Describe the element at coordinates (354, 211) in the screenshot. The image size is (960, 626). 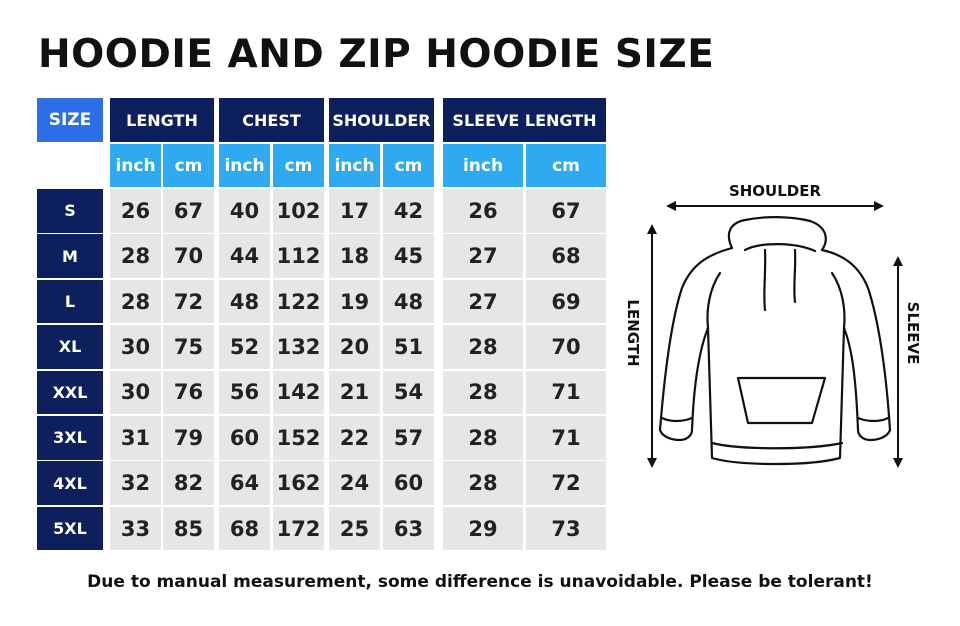
I see `table-cell: 17` at that location.